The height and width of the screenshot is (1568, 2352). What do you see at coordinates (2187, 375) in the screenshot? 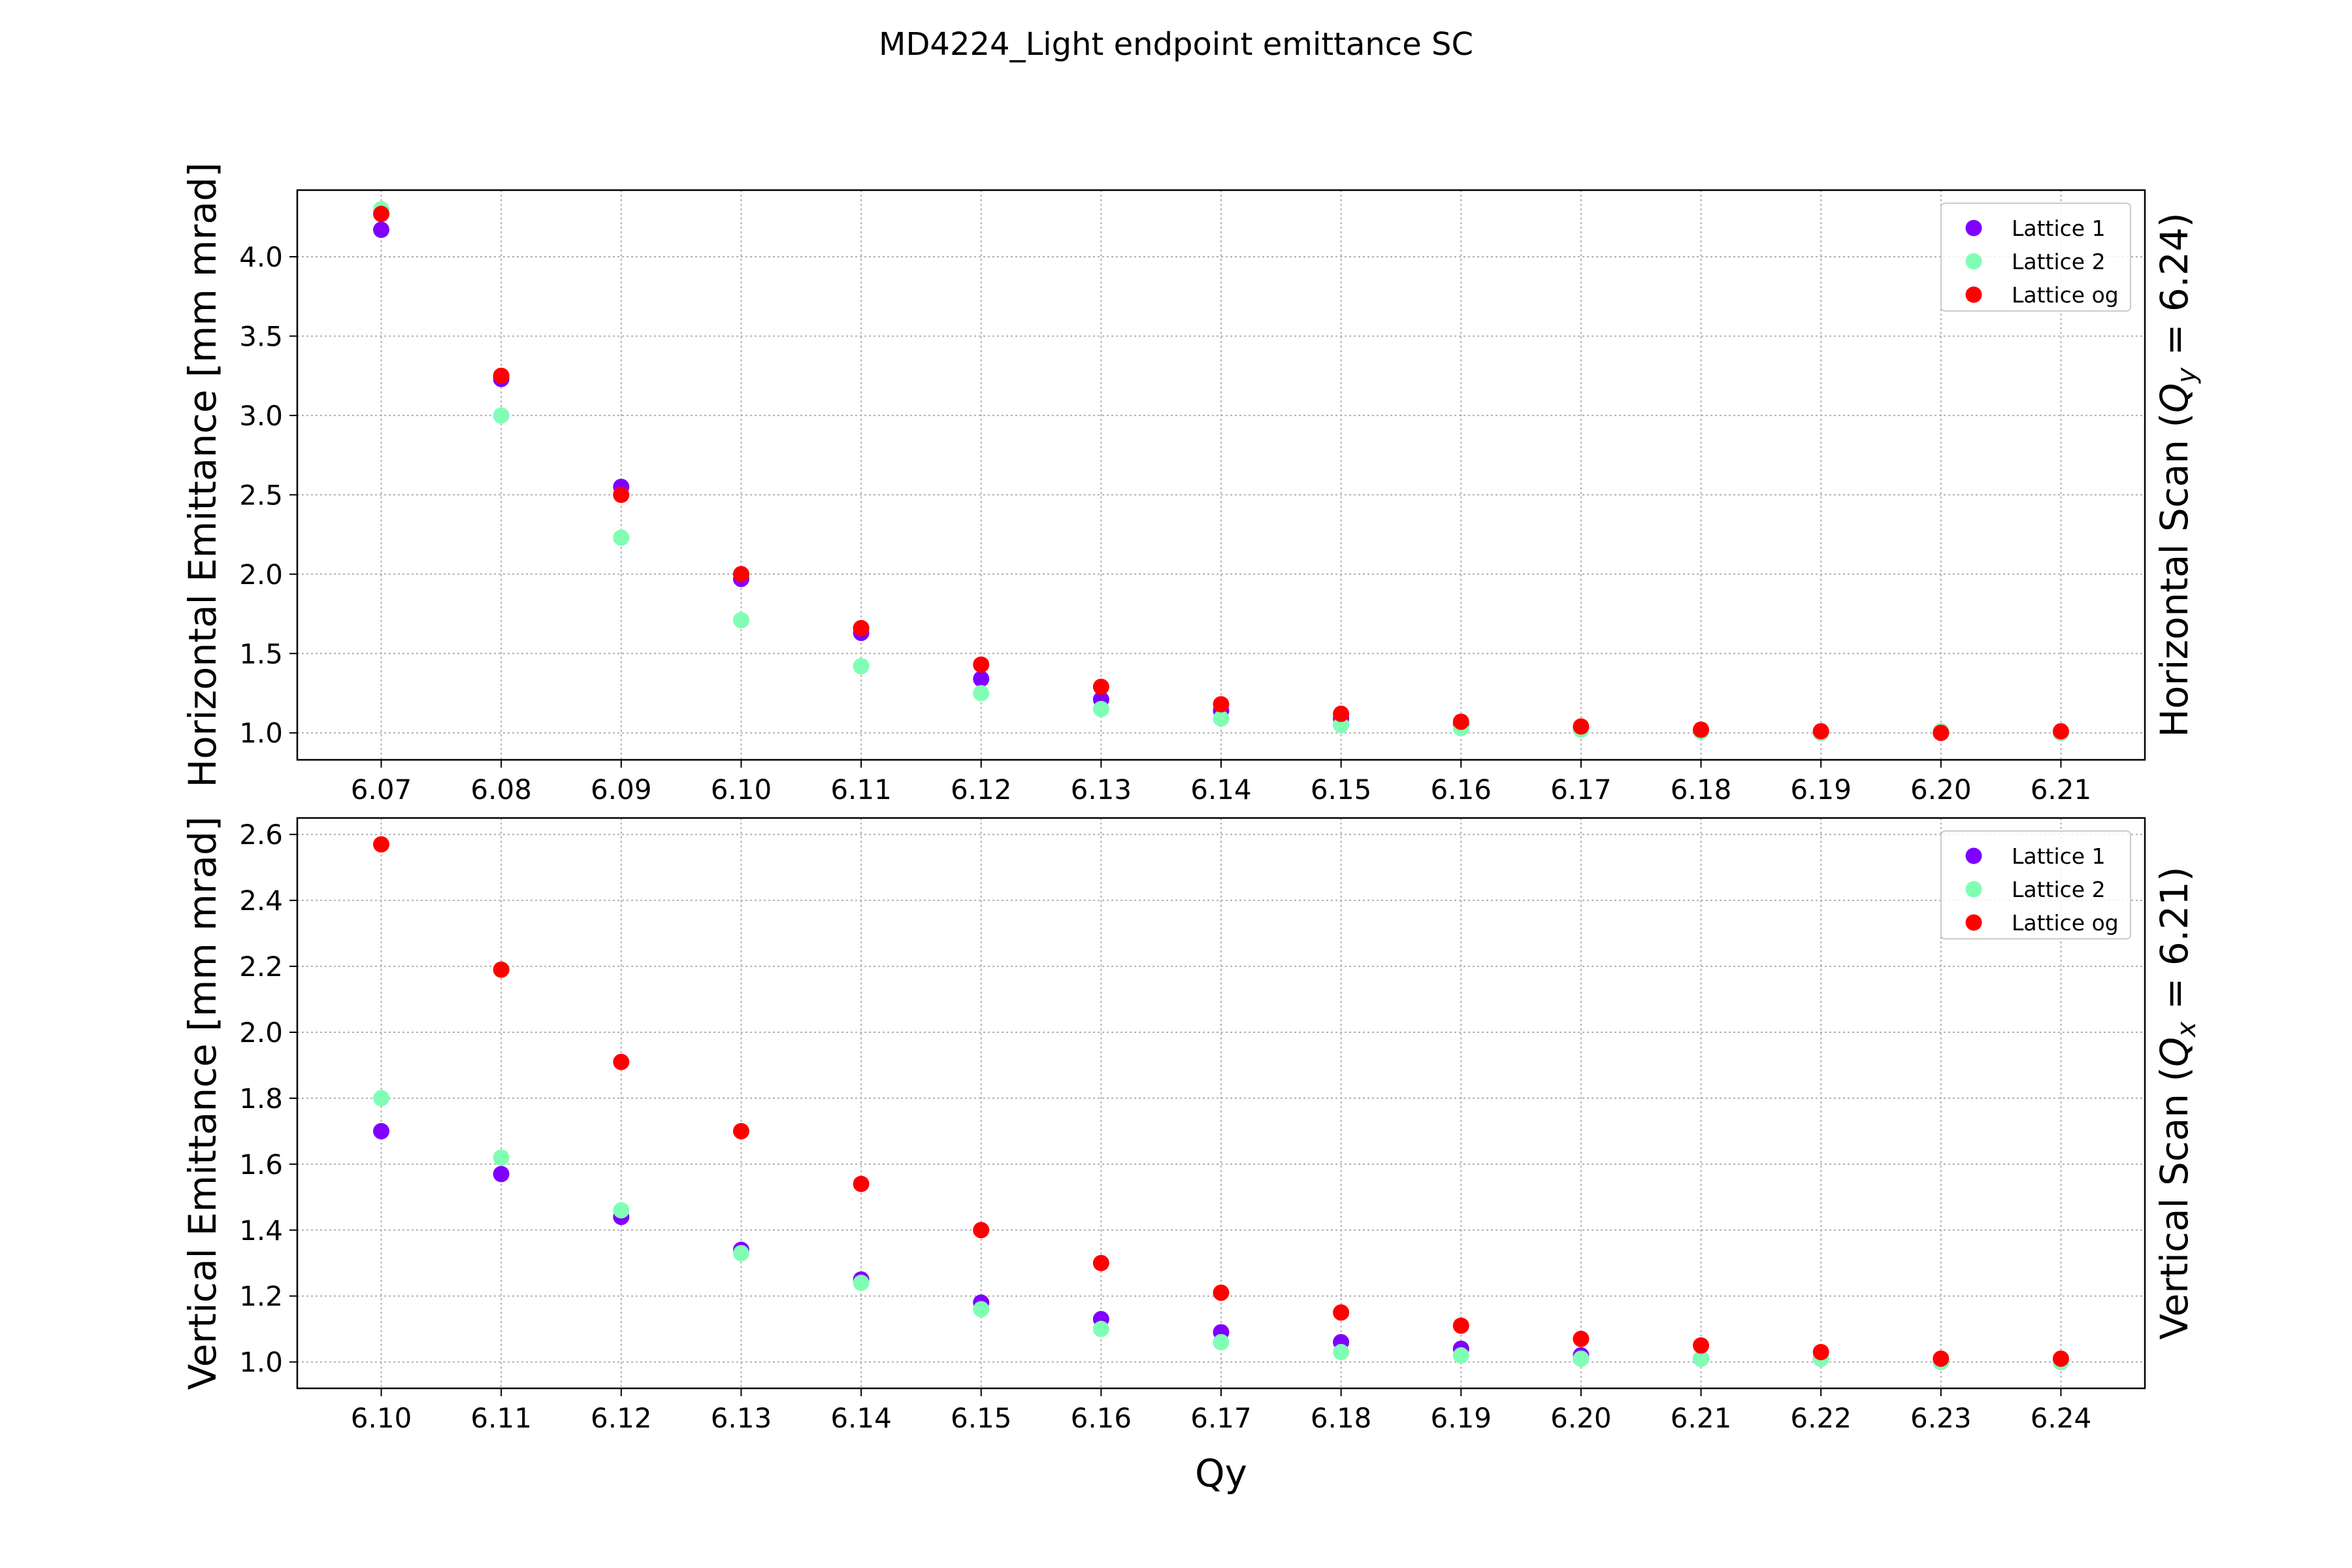
I see `scan-label-sub: y` at bounding box center [2187, 375].